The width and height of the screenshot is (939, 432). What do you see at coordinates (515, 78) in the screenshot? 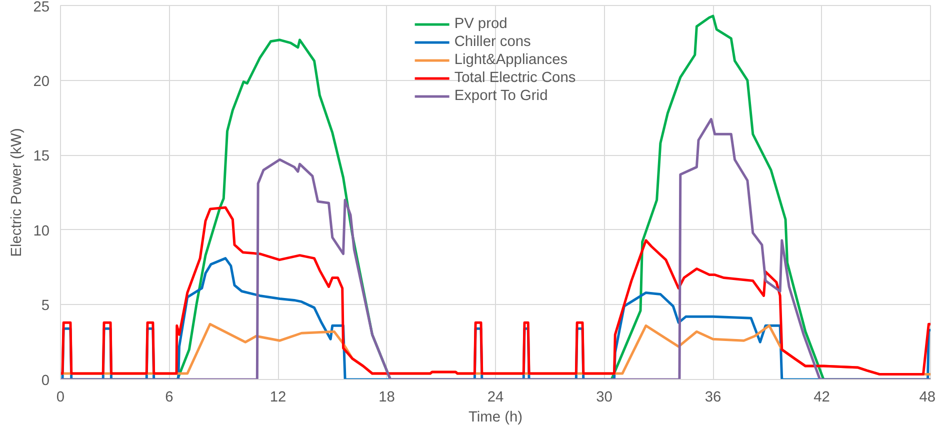
I see `legend-label: Total Electric Cons` at bounding box center [515, 78].